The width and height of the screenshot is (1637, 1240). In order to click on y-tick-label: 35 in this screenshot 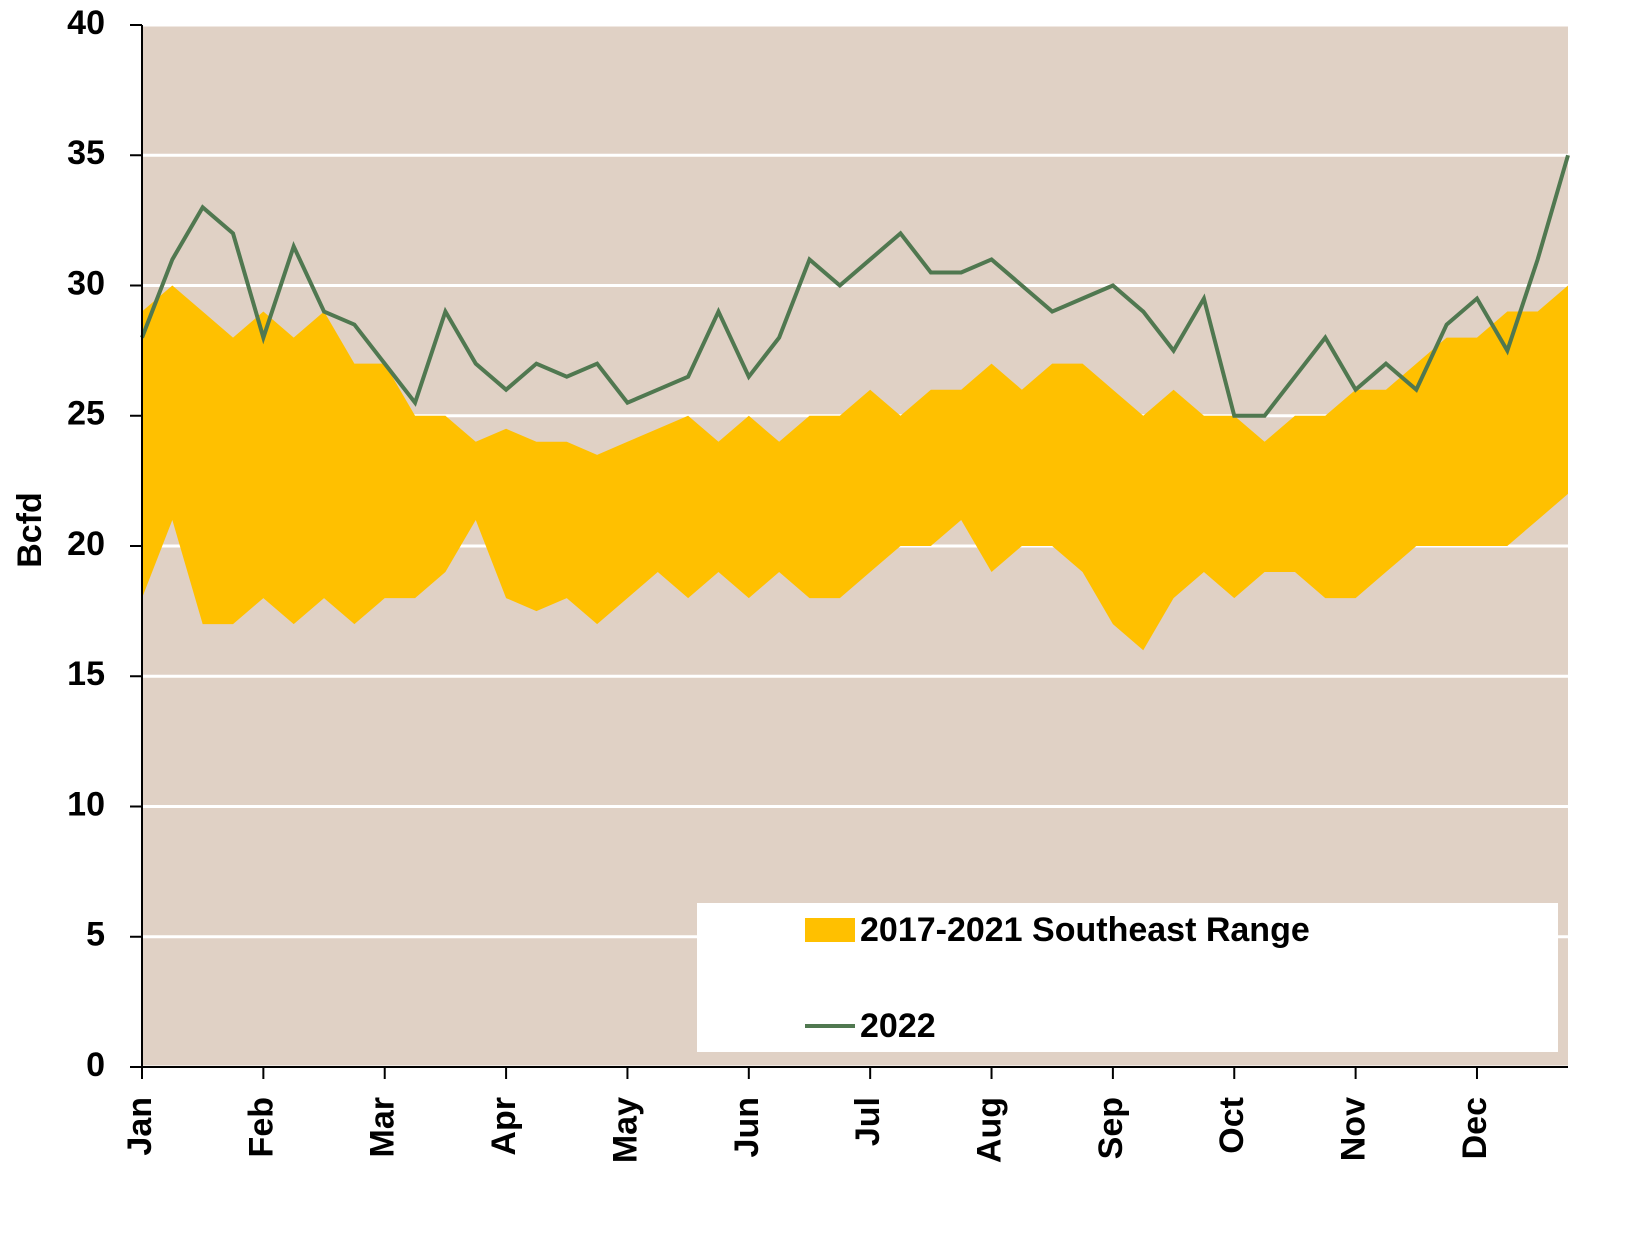, I will do `click(86, 153)`.